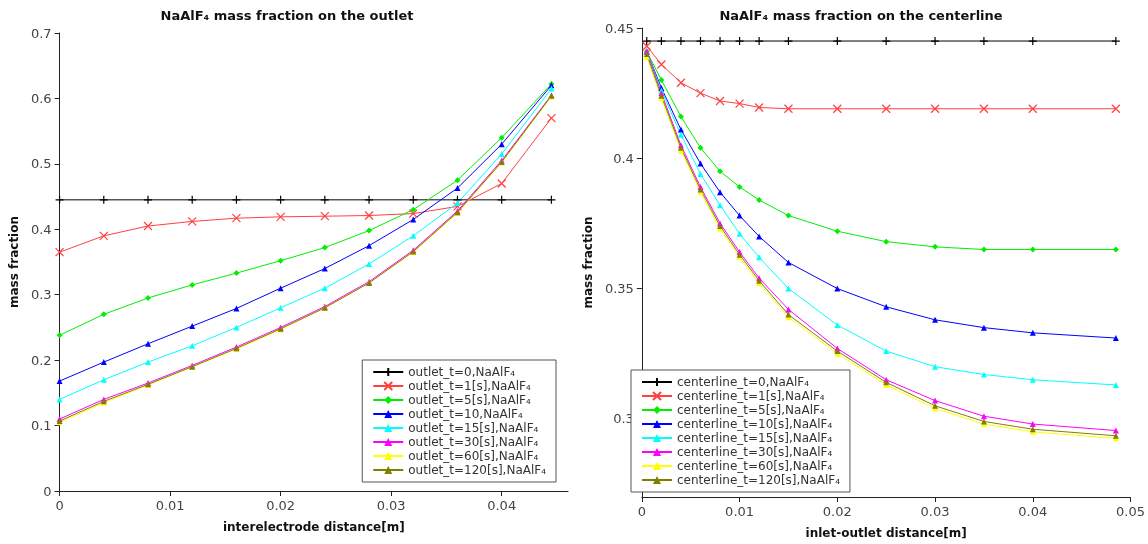  I want to click on y-tick-label: 0.6, so click(41, 98).